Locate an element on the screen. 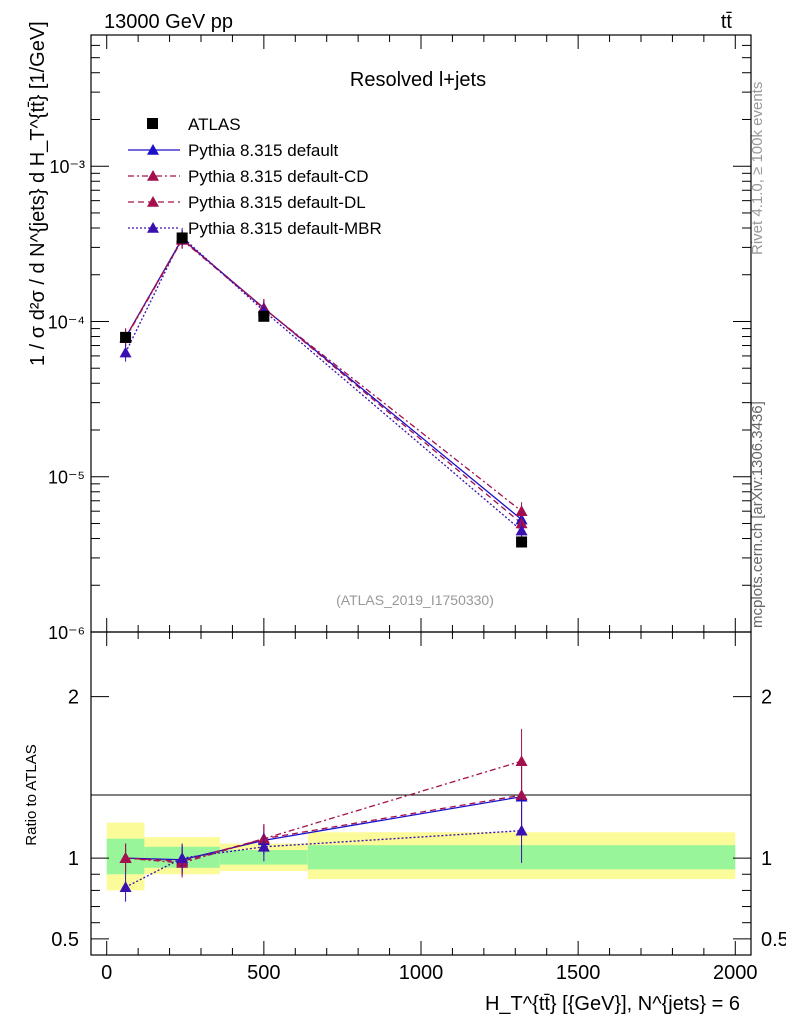 This screenshot has width=786, height=1024. x-tick-label: 2000 is located at coordinates (735, 973).